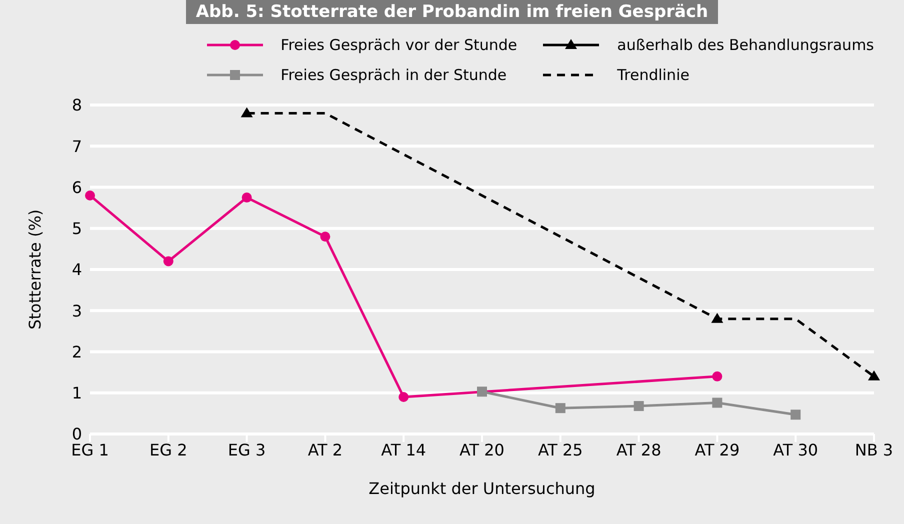 Image resolution: width=904 pixels, height=524 pixels. What do you see at coordinates (717, 450) in the screenshot?
I see `x-tick-label: AT 29` at bounding box center [717, 450].